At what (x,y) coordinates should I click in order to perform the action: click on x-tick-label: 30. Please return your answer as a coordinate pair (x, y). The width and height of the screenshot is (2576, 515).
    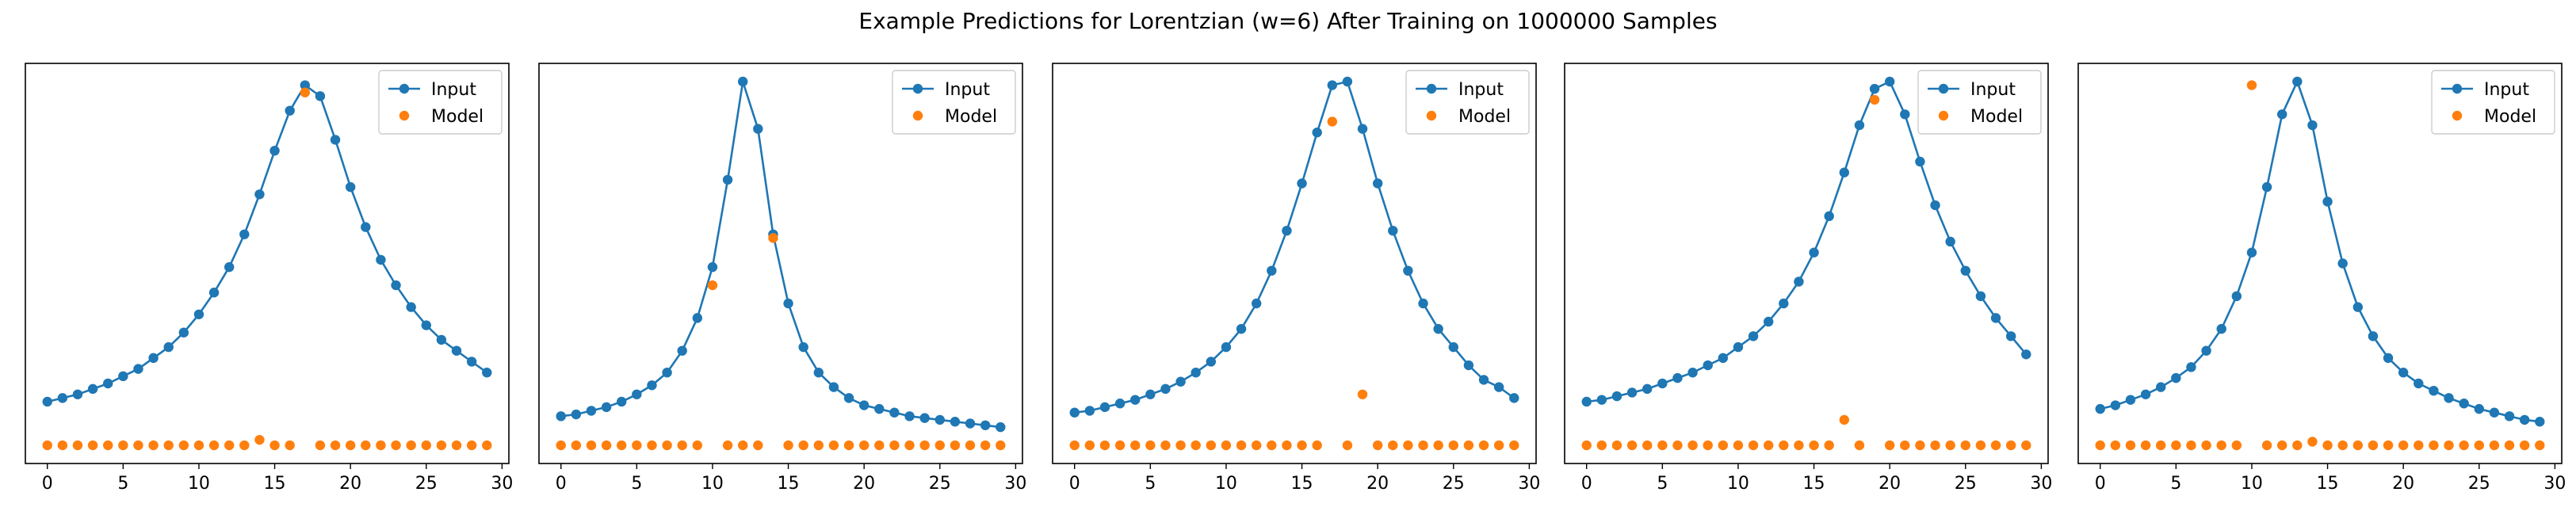
    Looking at the image, I should click on (502, 484).